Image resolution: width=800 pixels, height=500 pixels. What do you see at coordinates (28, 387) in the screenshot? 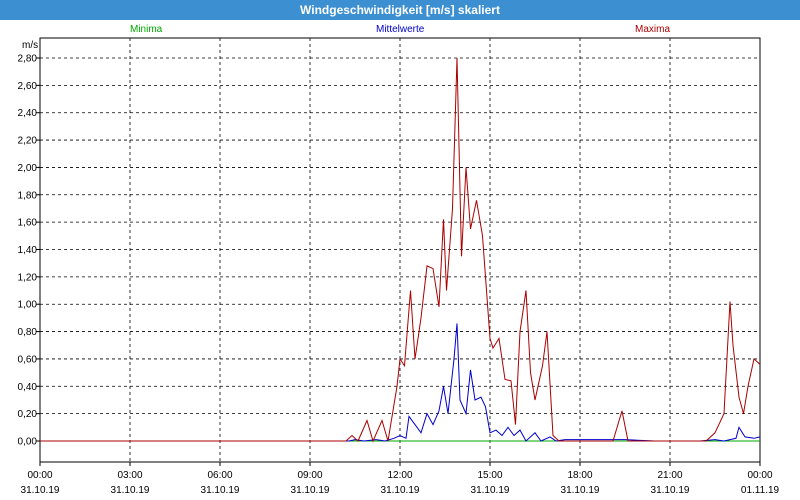
I see `y-tick-label: 0,40` at bounding box center [28, 387].